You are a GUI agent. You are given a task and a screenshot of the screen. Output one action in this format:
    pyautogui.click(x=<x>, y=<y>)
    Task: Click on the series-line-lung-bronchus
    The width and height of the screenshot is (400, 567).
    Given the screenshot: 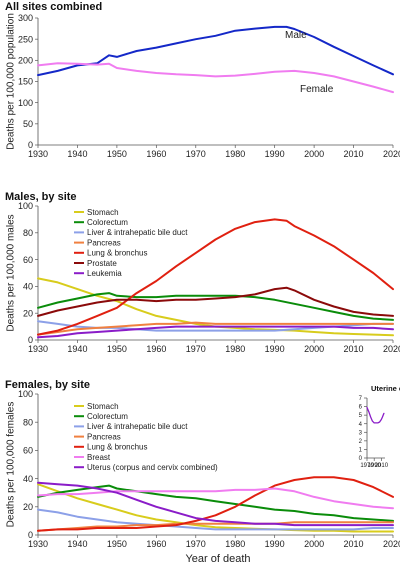 What is the action you would take?
    pyautogui.click(x=215, y=504)
    